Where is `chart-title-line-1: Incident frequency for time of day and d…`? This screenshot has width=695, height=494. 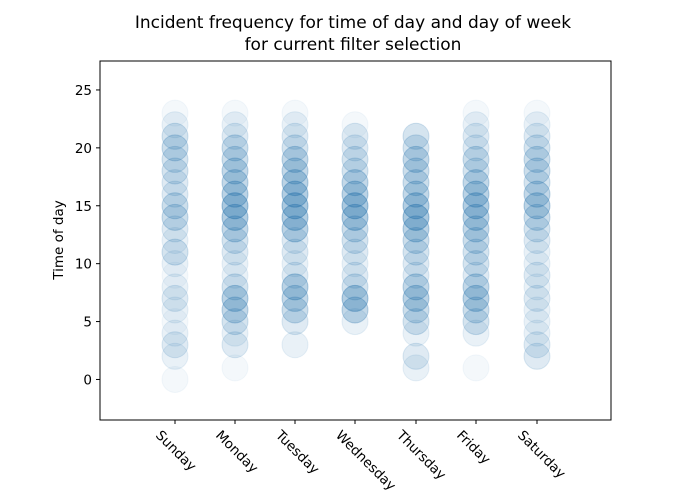
chart-title-line-1: Incident frequency for time of day and d… is located at coordinates (353, 23).